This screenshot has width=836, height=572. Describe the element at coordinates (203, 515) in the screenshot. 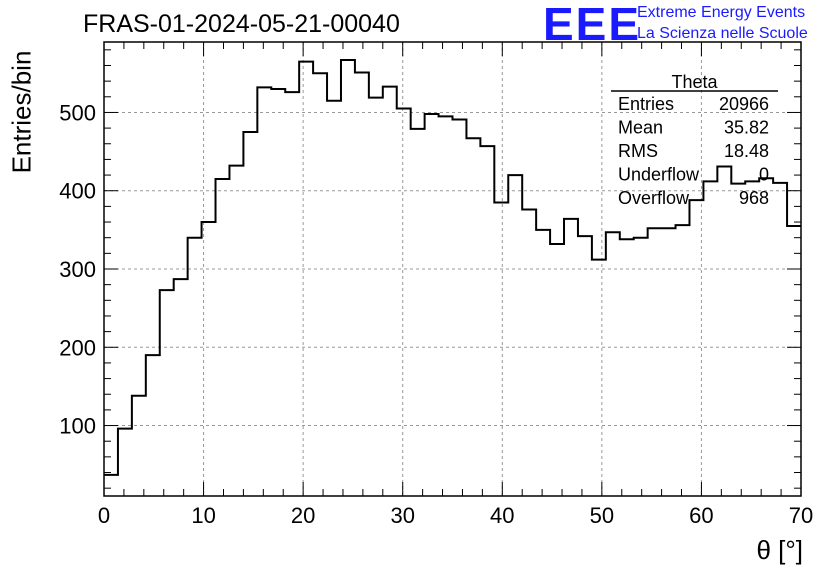

I see `x-tick-label: 10` at that location.